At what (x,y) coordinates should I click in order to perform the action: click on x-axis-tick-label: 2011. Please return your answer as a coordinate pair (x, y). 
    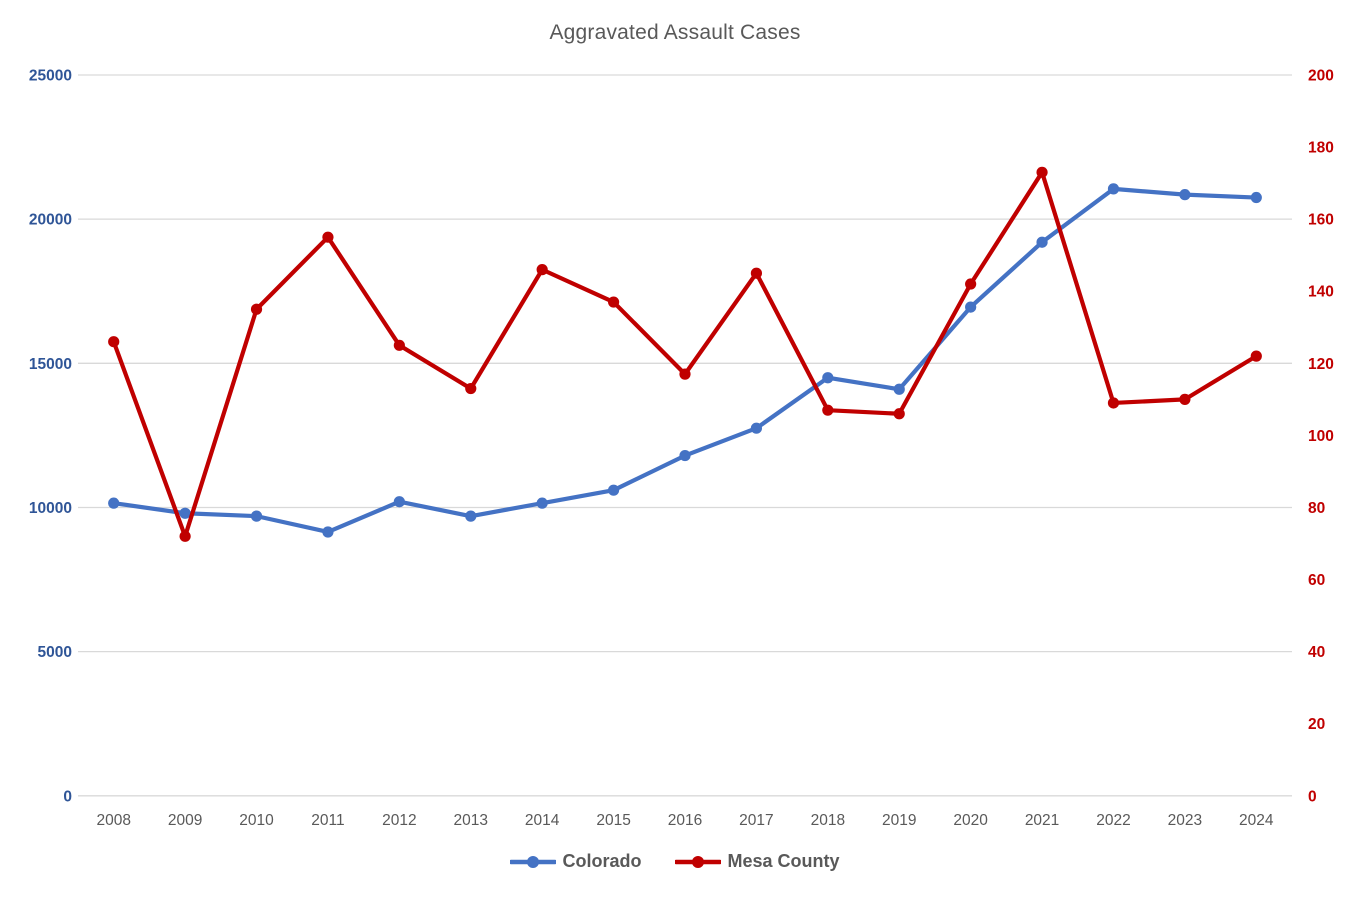
    Looking at the image, I should click on (327, 820).